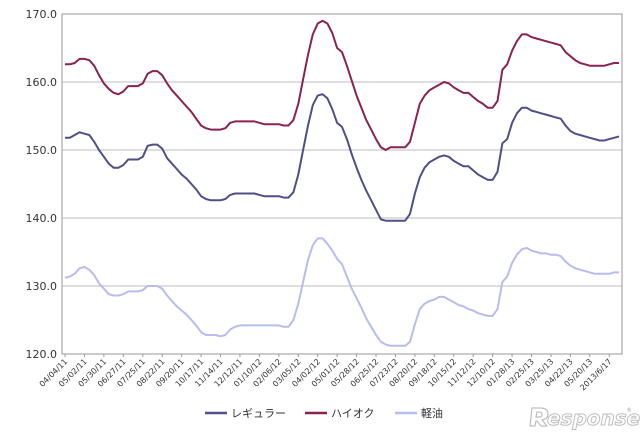 The width and height of the screenshot is (640, 437). What do you see at coordinates (629, 410) in the screenshot?
I see `response-logo-registered: ®` at bounding box center [629, 410].